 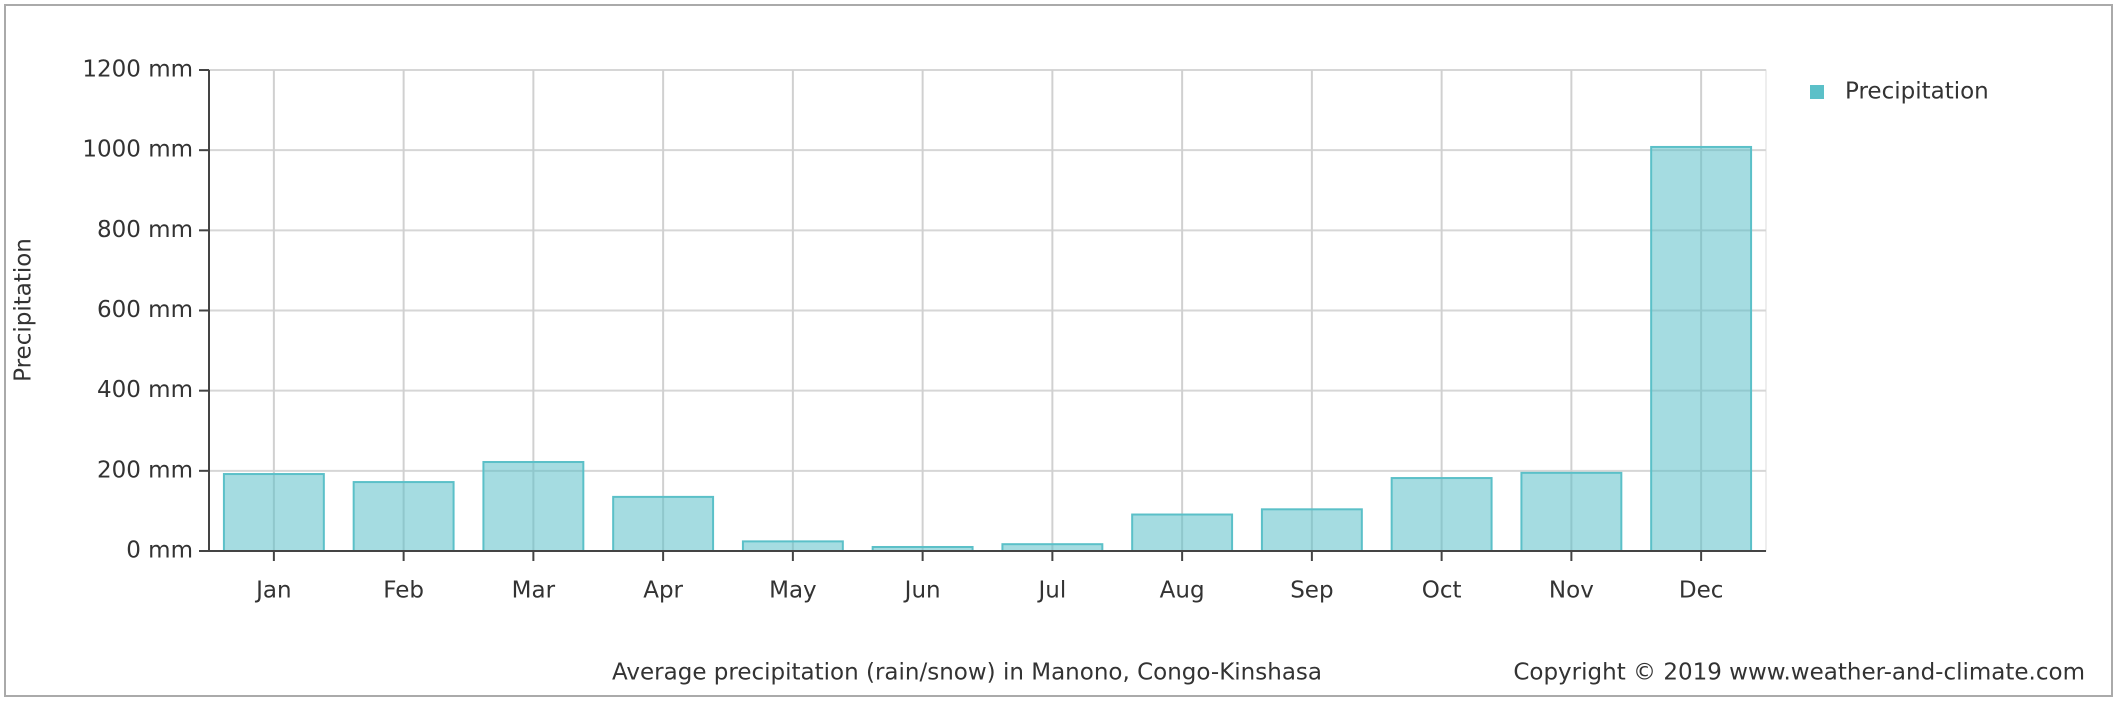 I want to click on x-tick-label: Jul, so click(x=1051, y=591).